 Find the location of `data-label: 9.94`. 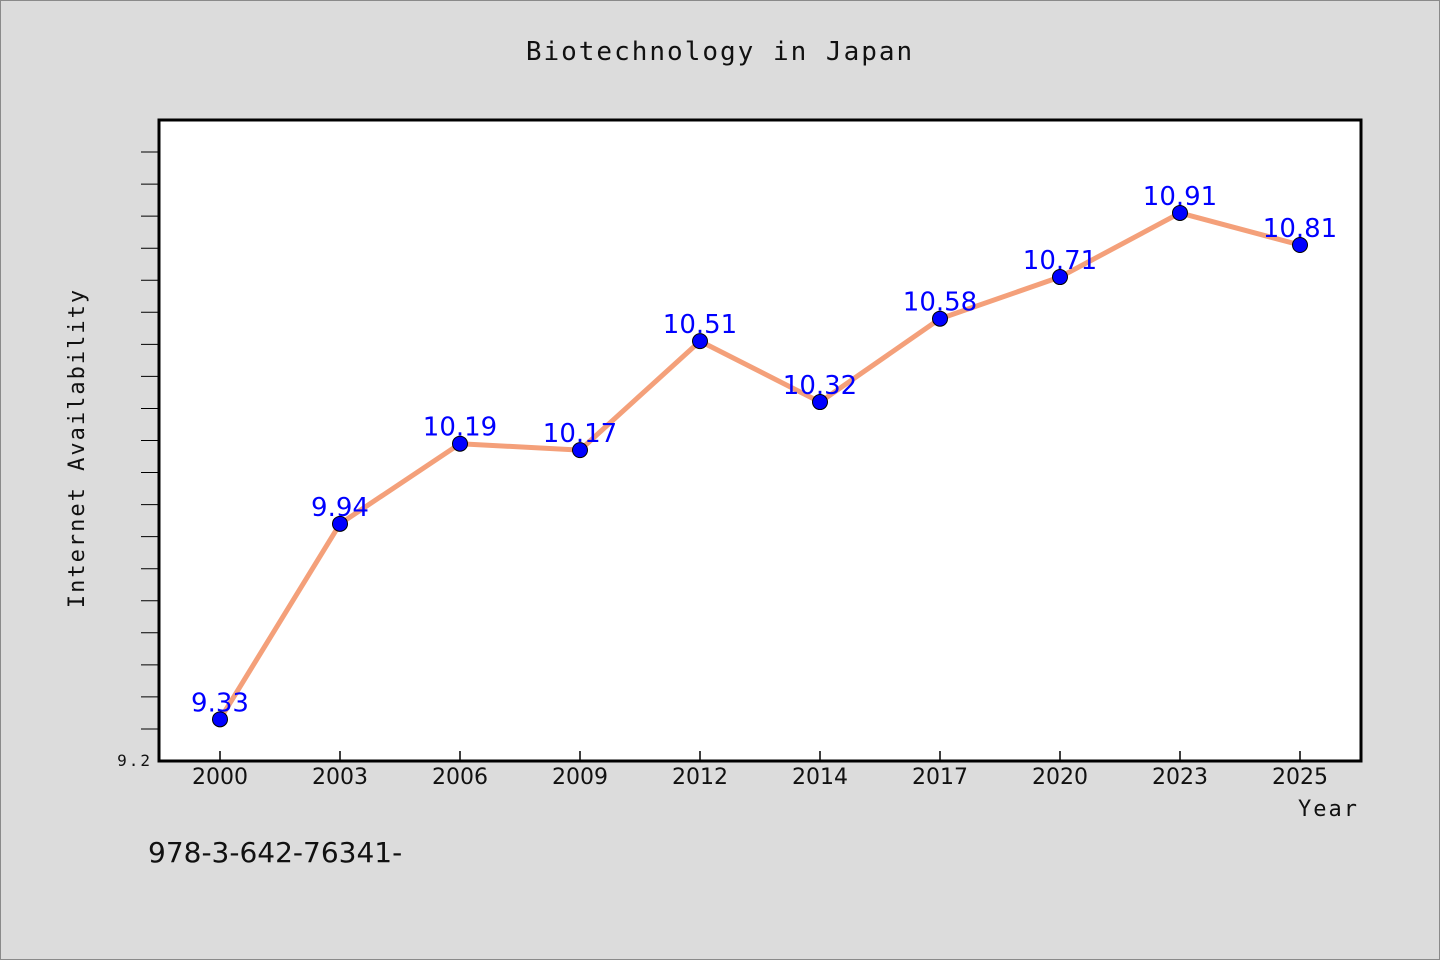

data-label: 9.94 is located at coordinates (340, 508).